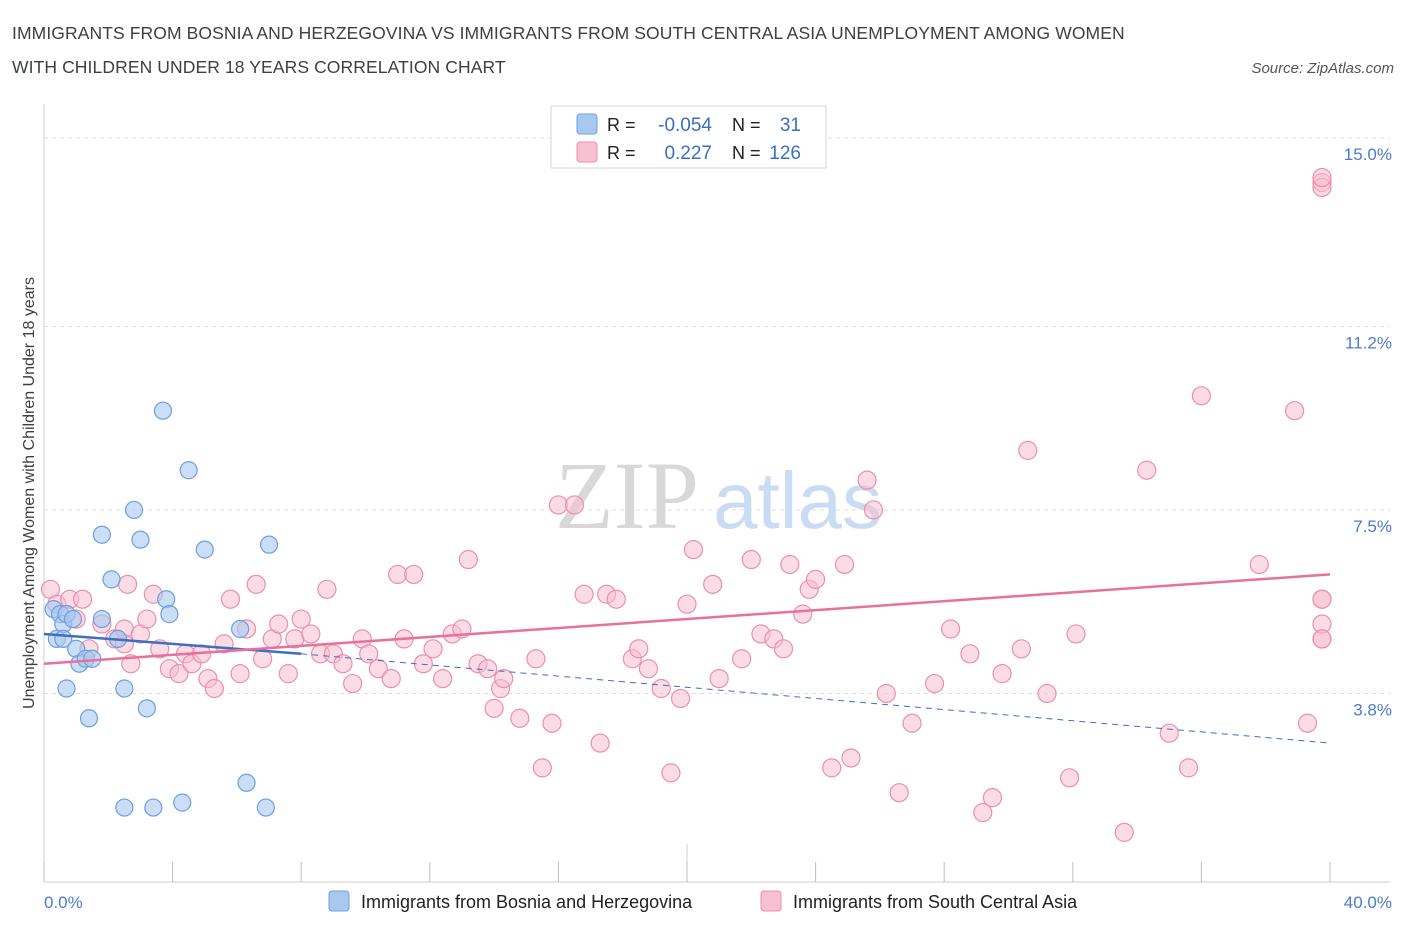  What do you see at coordinates (687, 619) in the screenshot?
I see `trend-line-pink` at bounding box center [687, 619].